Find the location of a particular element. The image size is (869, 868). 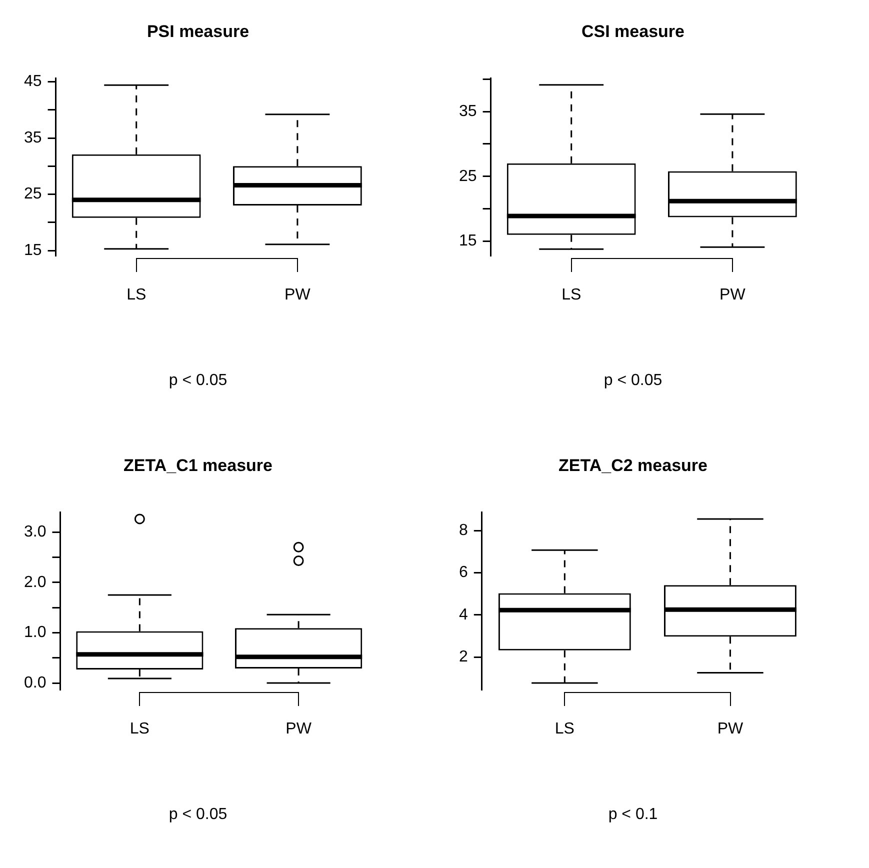

y-tick-label: 2 is located at coordinates (463, 657).